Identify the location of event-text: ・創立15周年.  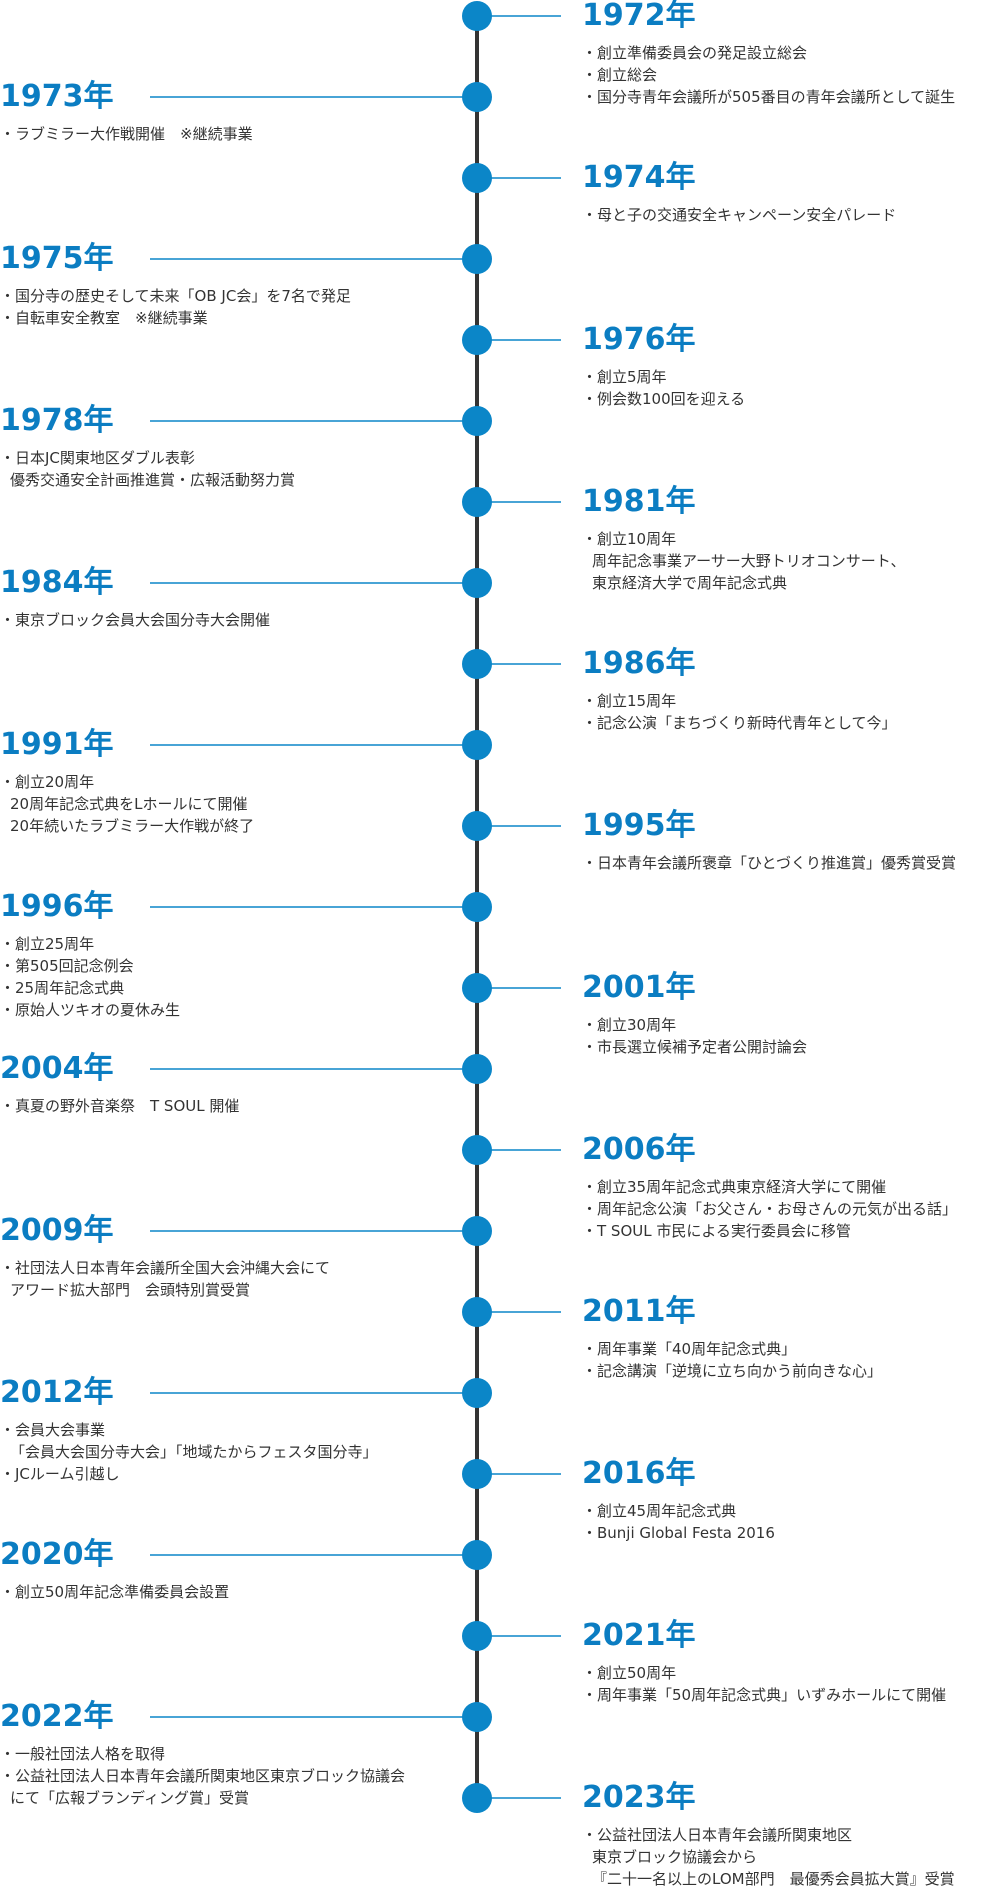
(629, 701).